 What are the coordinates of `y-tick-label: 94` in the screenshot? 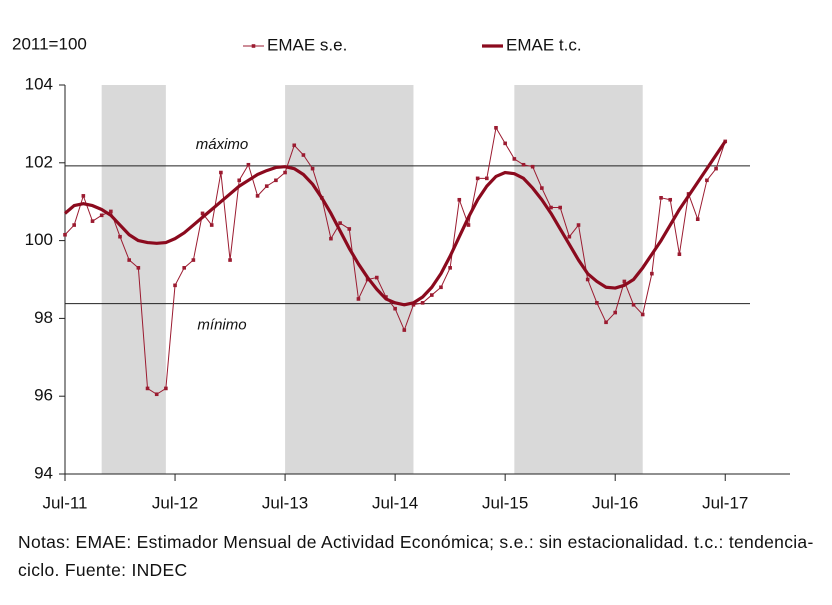 It's located at (43, 472).